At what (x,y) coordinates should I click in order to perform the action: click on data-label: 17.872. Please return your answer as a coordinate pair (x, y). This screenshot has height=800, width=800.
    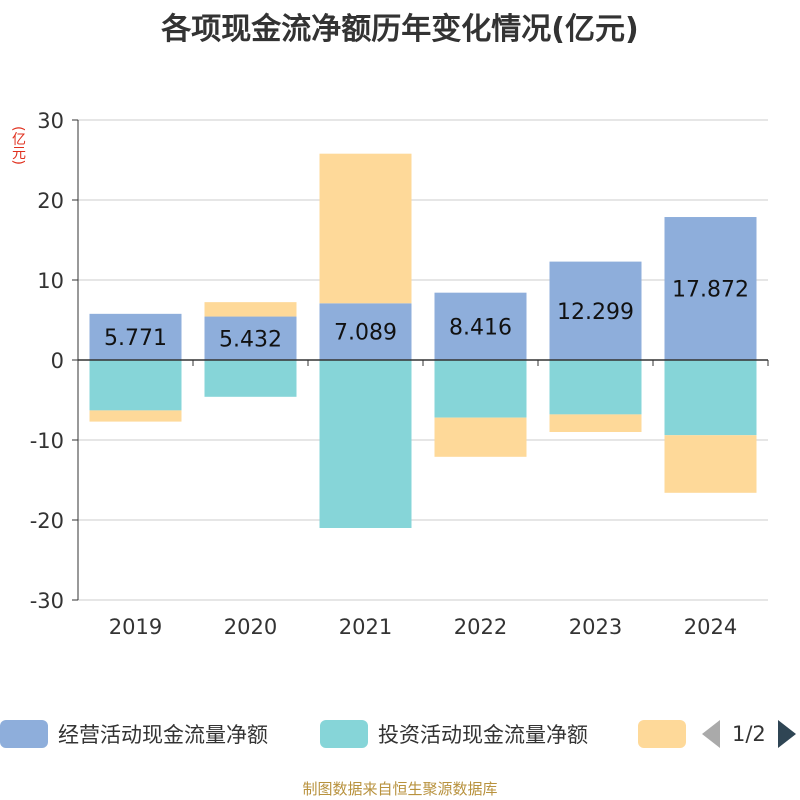
    Looking at the image, I should click on (710, 290).